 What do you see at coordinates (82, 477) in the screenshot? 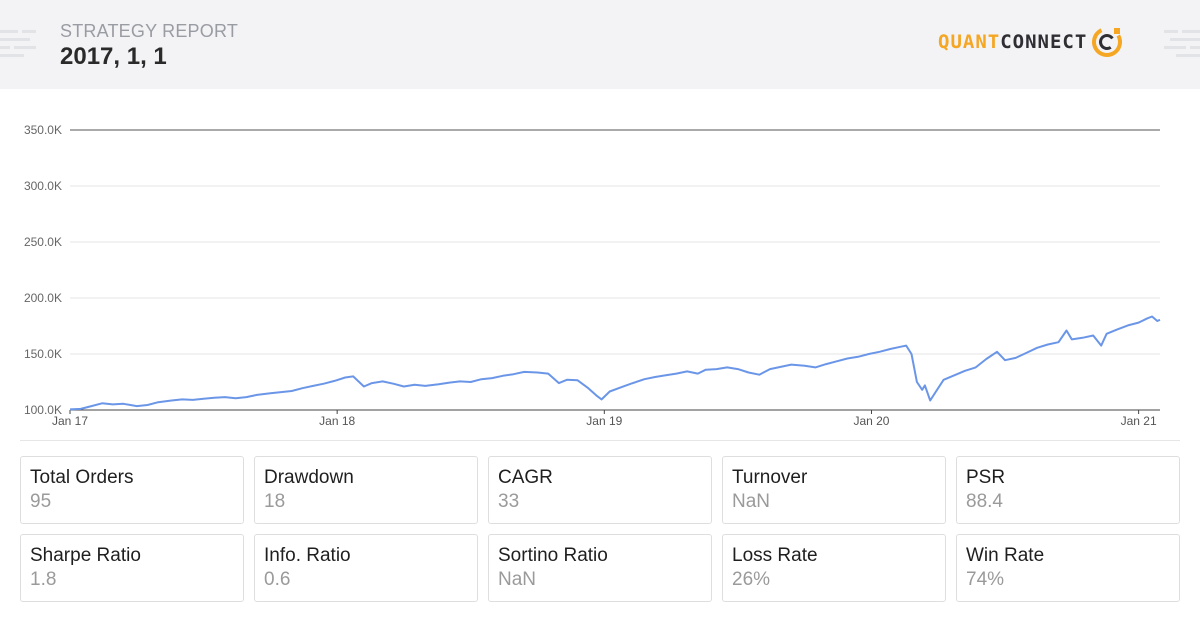
I see `stat-label: Total Orders` at bounding box center [82, 477].